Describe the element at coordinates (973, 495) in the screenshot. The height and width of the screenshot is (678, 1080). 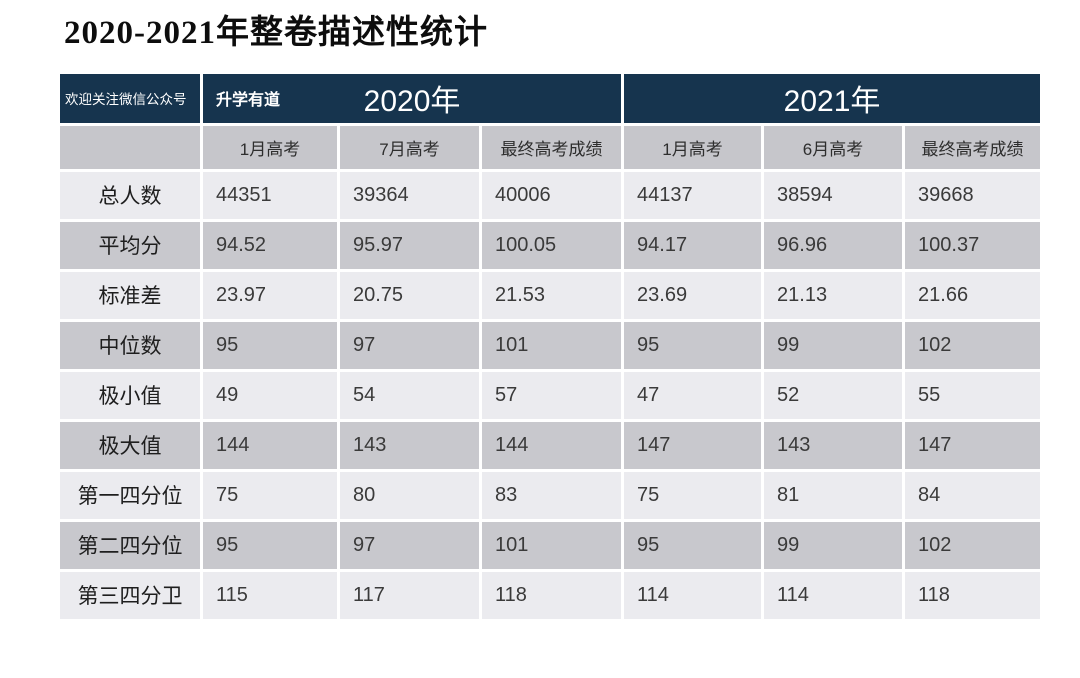
I see `cell: 84` at that location.